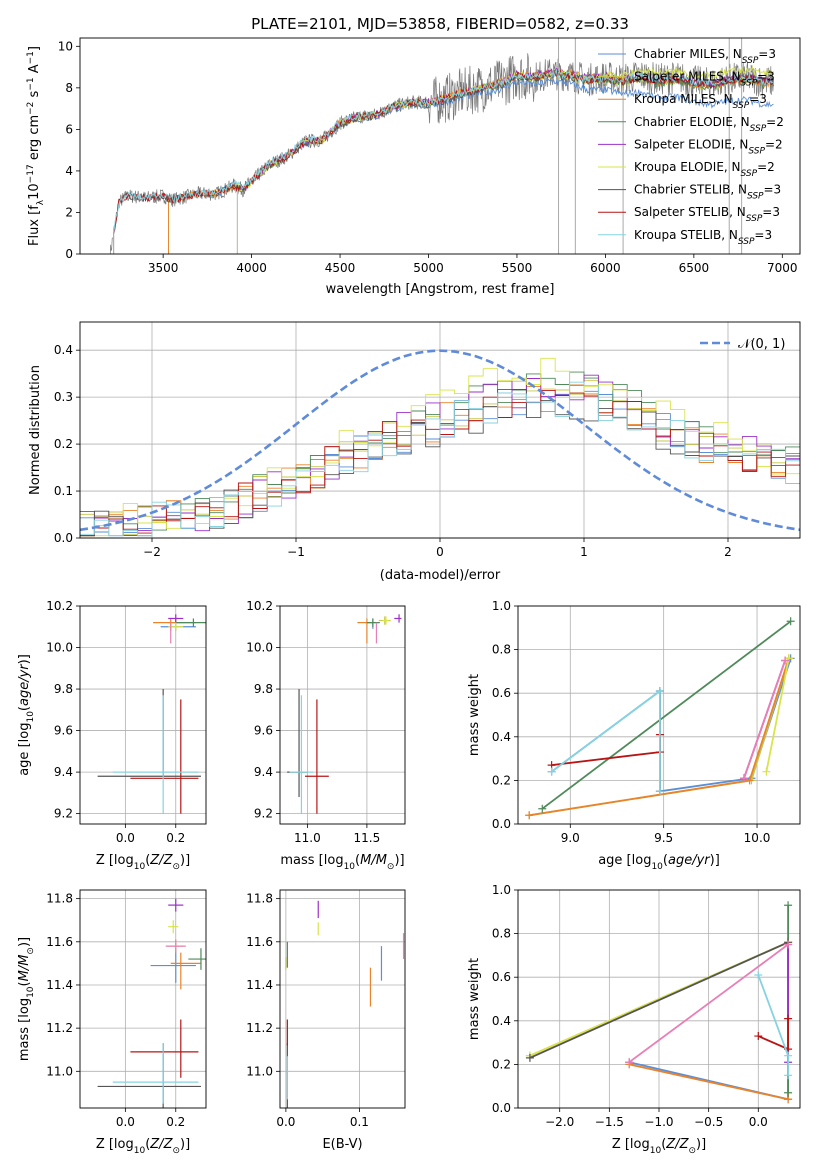 This screenshot has height=1170, width=819. What do you see at coordinates (35, 430) in the screenshot?
I see `y-axis-label: Normed distribution` at bounding box center [35, 430].